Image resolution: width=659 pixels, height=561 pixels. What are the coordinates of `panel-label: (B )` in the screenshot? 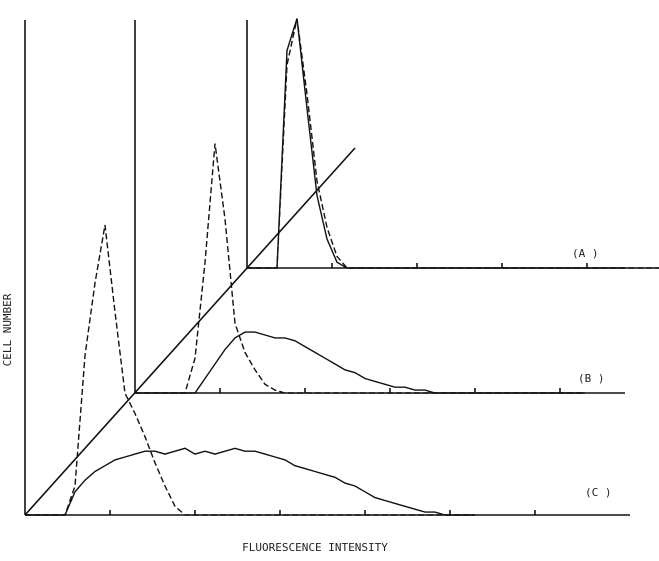 It's located at (591, 378).